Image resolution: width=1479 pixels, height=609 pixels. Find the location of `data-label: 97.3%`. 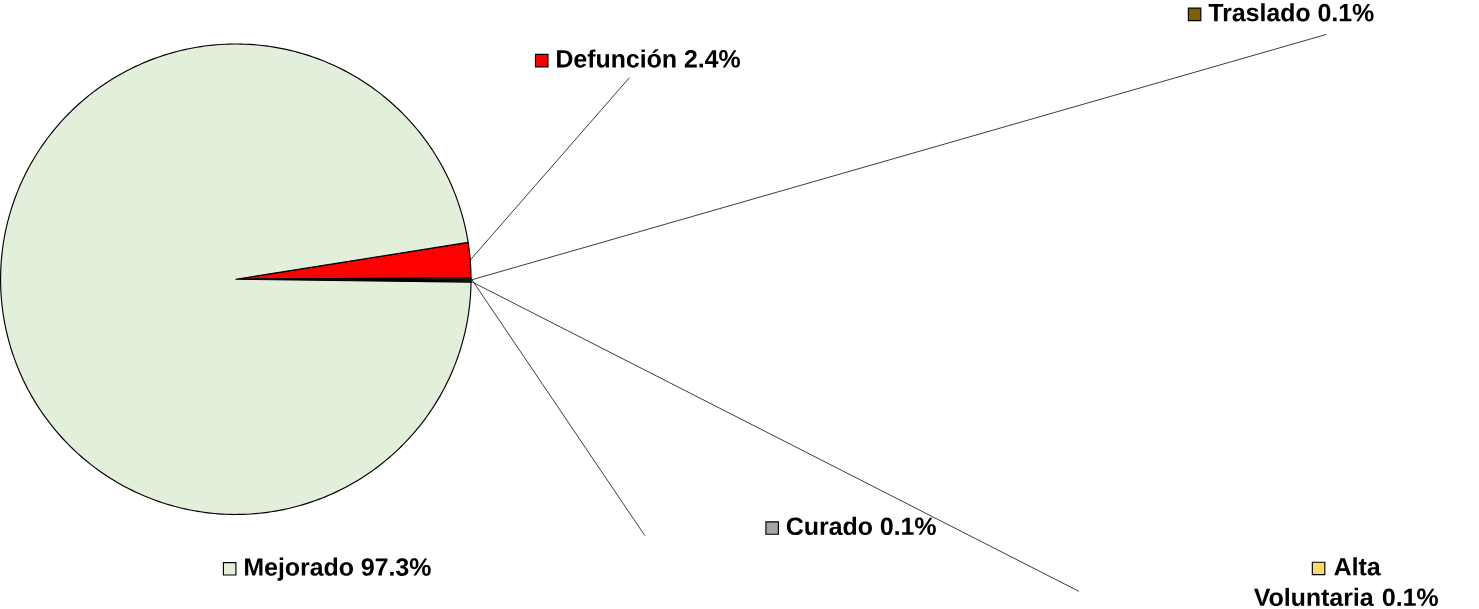

data-label: 97.3% is located at coordinates (396, 567).